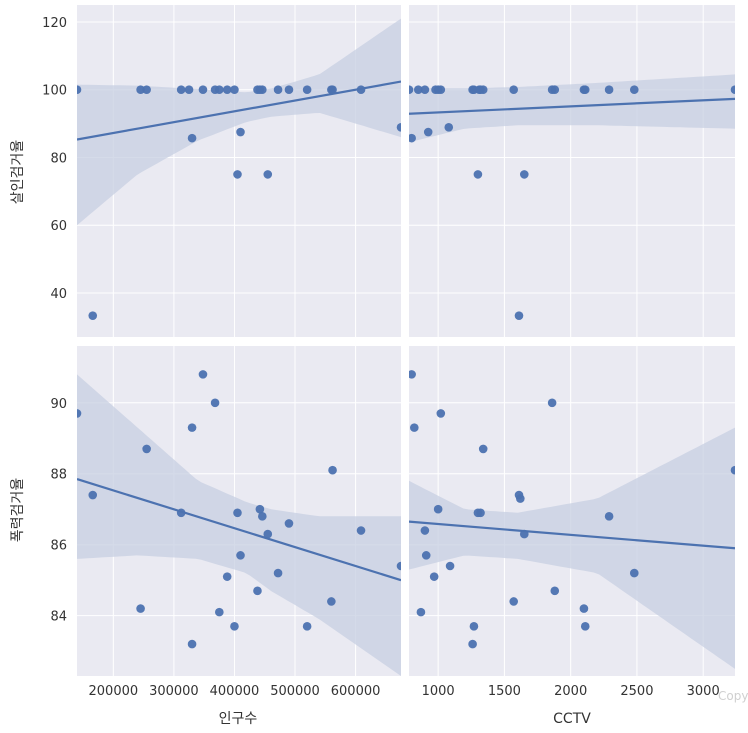 The image size is (748, 733). I want to click on x-tick-label: 400000, so click(235, 691).